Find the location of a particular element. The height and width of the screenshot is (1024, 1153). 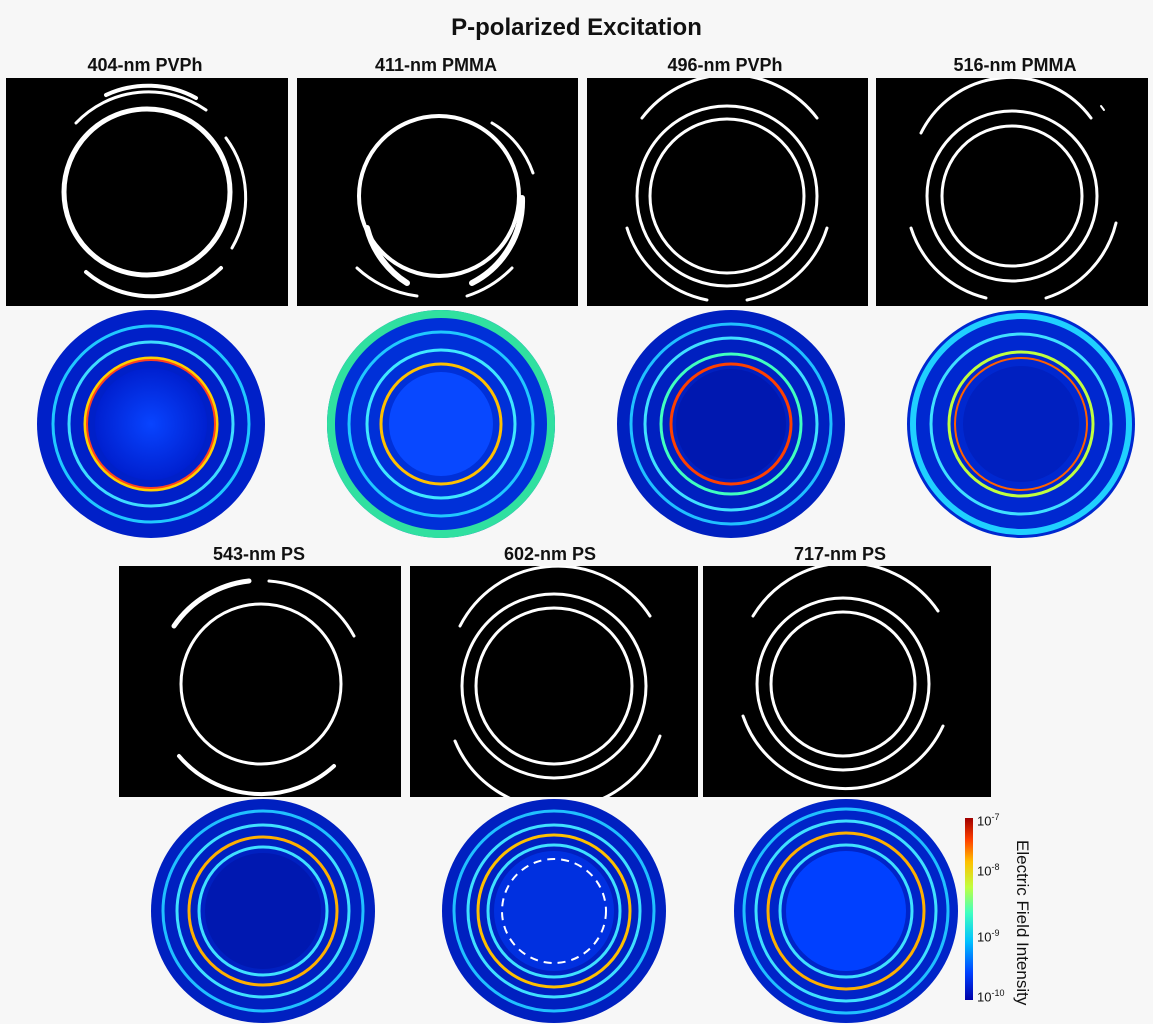

micrograph-602-nm-ps is located at coordinates (554, 681).